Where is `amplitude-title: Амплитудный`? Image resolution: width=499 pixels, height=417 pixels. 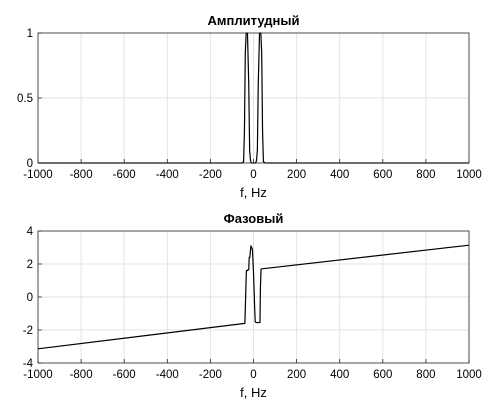
amplitude-title: Амплитудный is located at coordinates (254, 20).